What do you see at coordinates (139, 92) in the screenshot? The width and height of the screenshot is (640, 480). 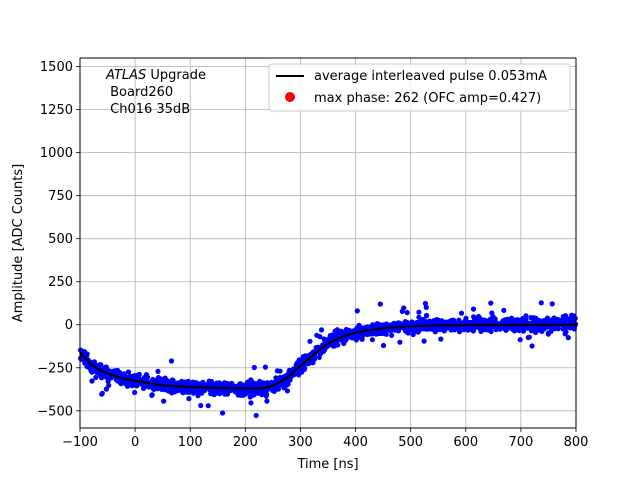 I see `annotation-board: Board260` at bounding box center [139, 92].